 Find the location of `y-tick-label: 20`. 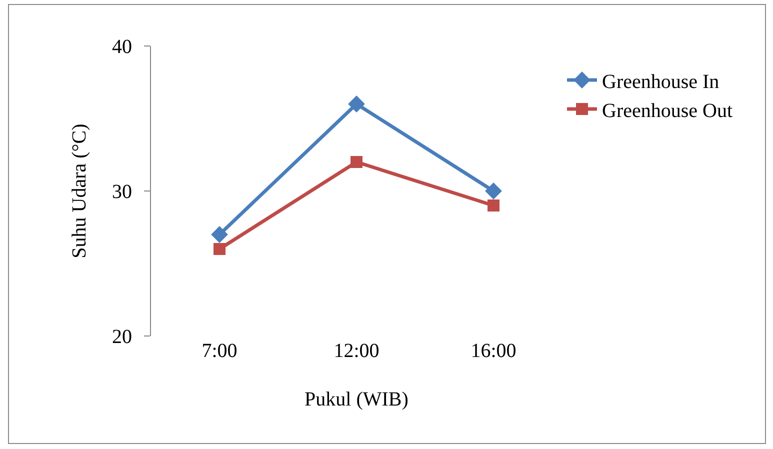

y-tick-label: 20 is located at coordinates (122, 337).